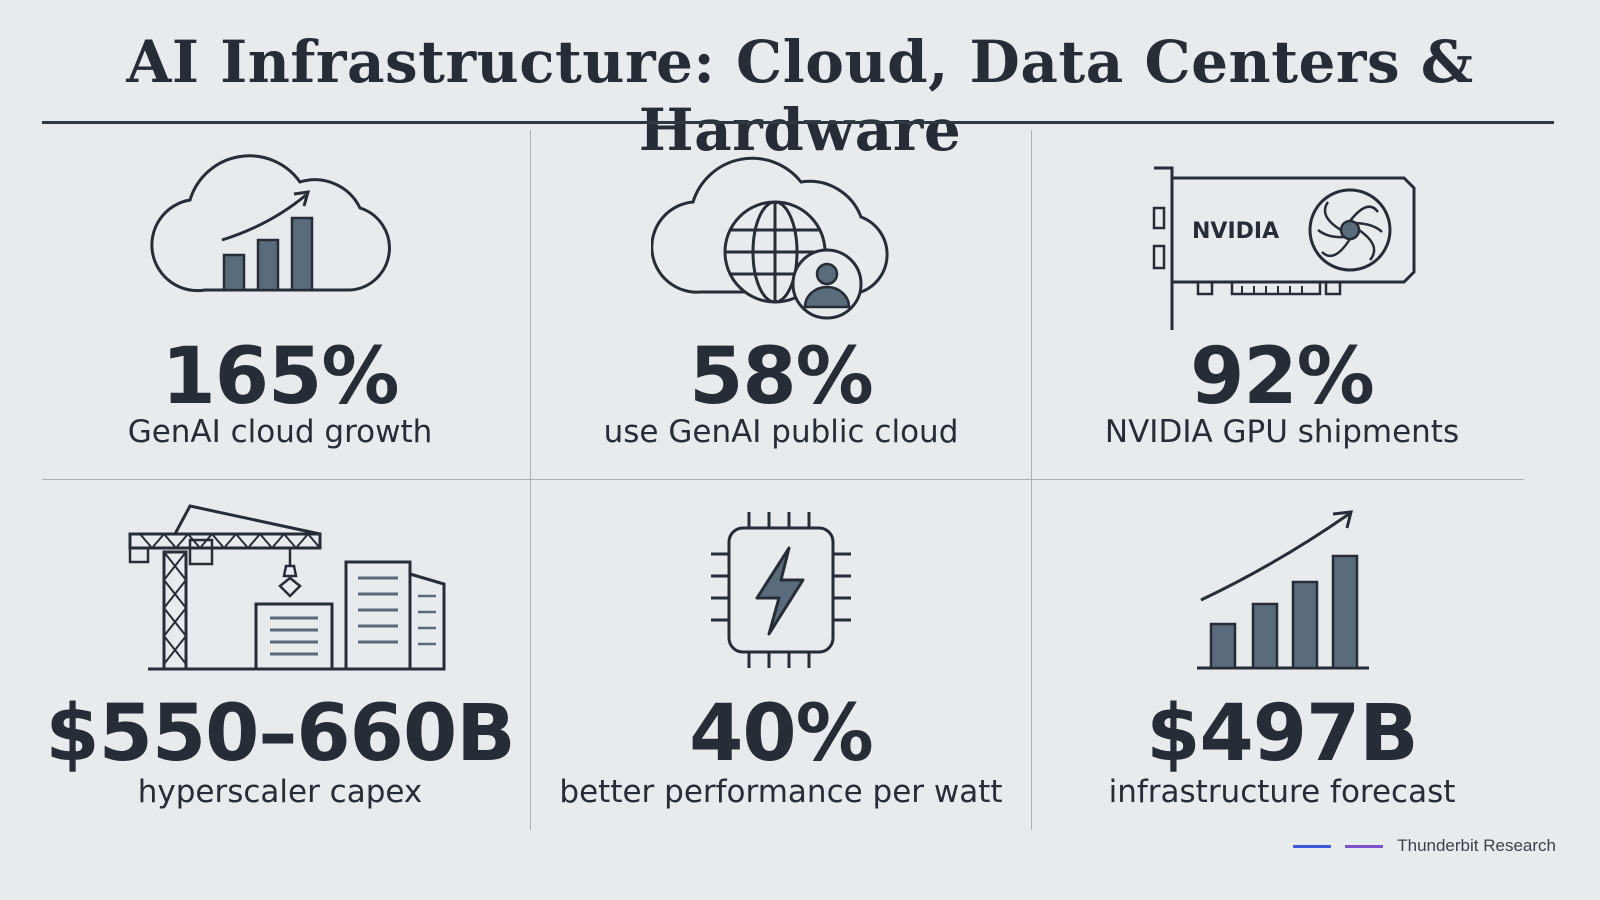 Image resolution: width=1600 pixels, height=900 pixels. Describe the element at coordinates (280, 377) in the screenshot. I see `stat-value: 165%` at that location.